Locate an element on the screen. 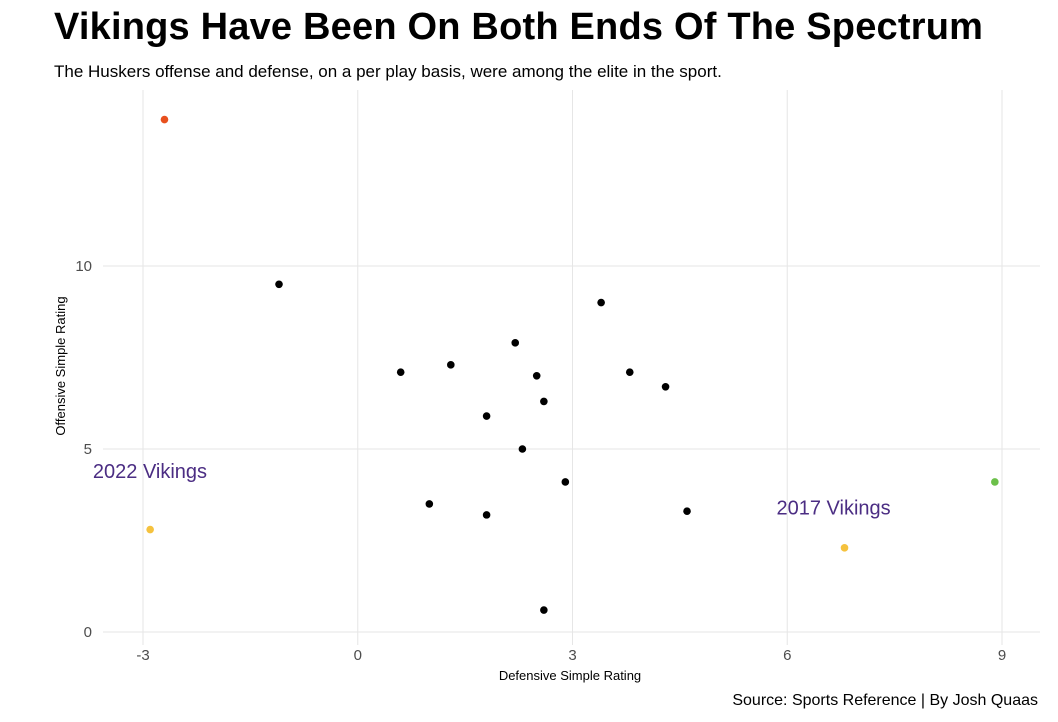 The width and height of the screenshot is (1058, 722). annotation-label: 2017 Vikings is located at coordinates (834, 509).